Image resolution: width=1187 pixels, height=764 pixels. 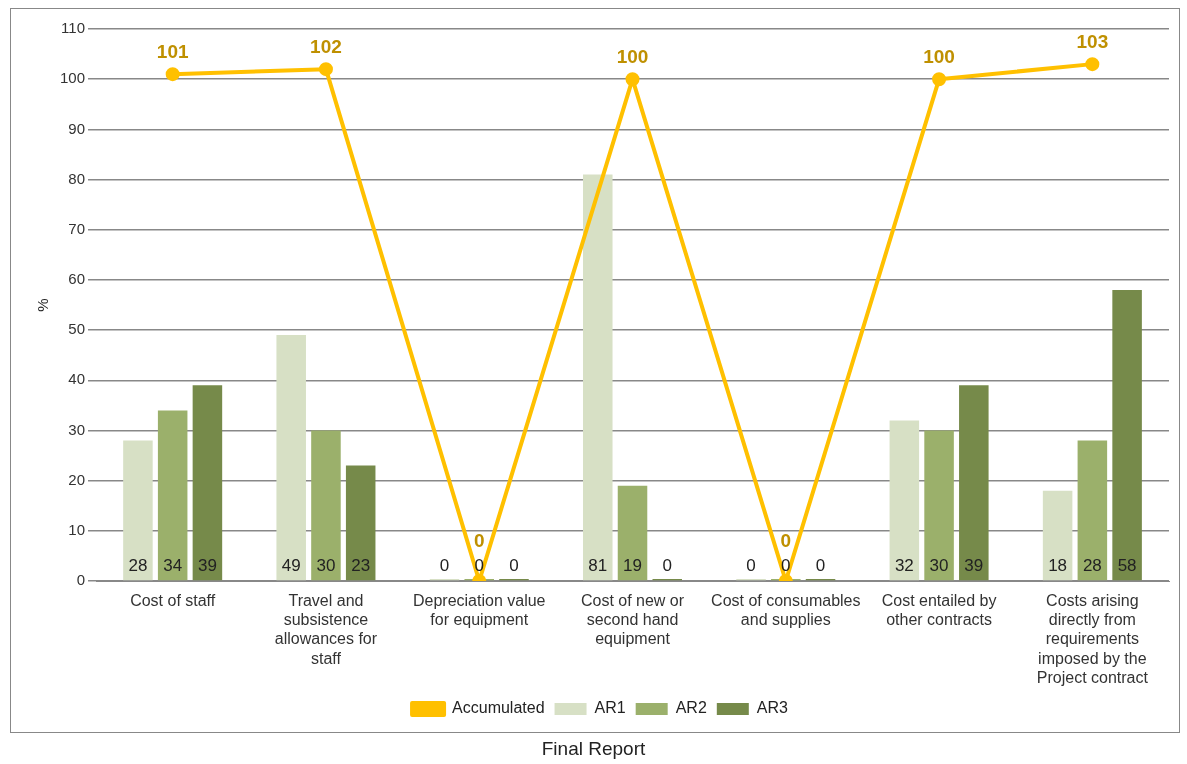 I want to click on text: Final Report, so click(x=593, y=749).